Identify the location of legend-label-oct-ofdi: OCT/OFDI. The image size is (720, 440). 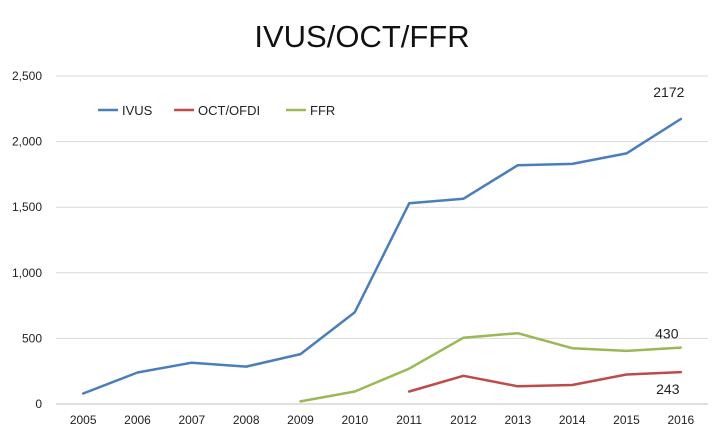
(229, 110).